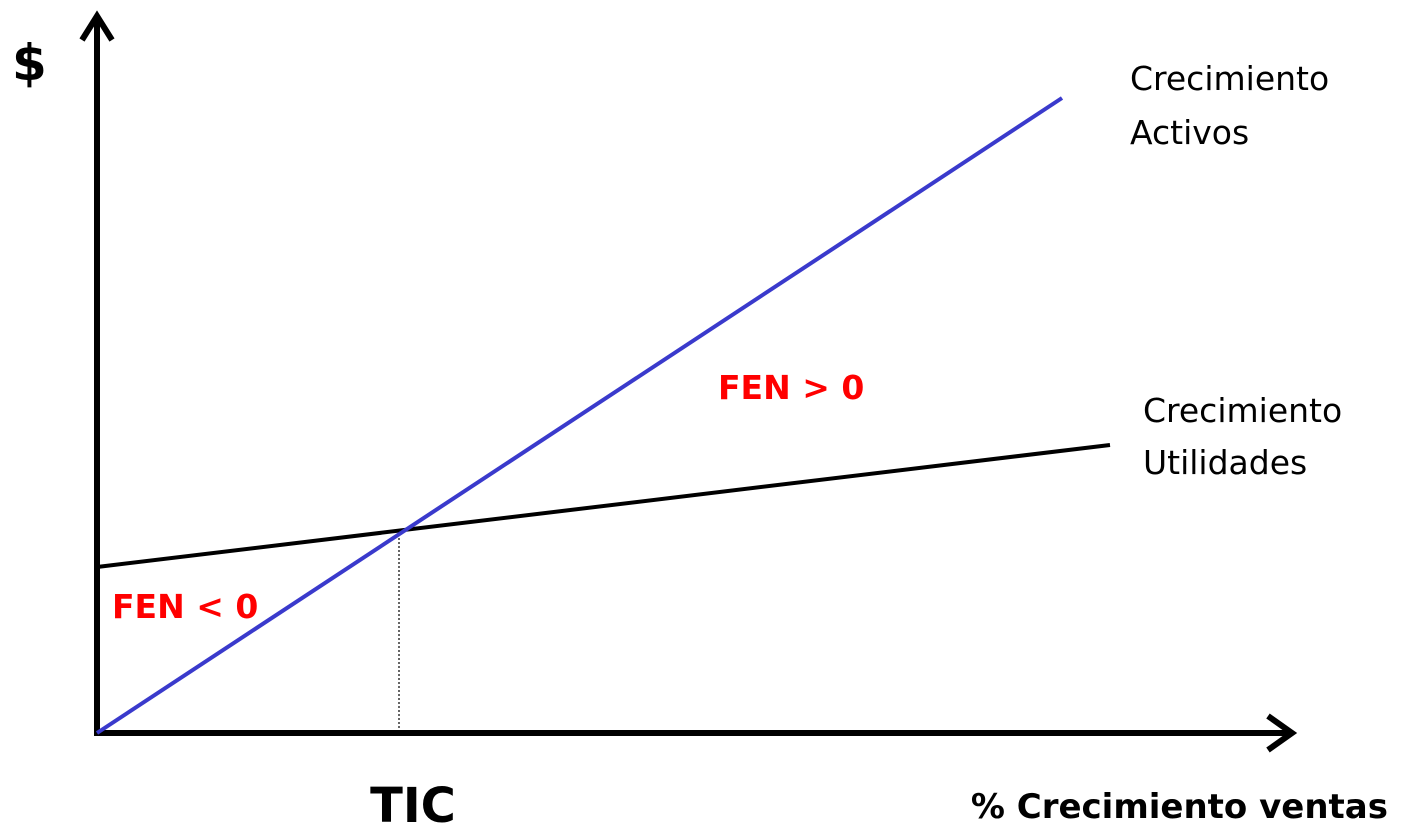 Image resolution: width=1408 pixels, height=831 pixels. What do you see at coordinates (1179, 807) in the screenshot?
I see `x-axis-label: % Crecimiento ventas` at bounding box center [1179, 807].